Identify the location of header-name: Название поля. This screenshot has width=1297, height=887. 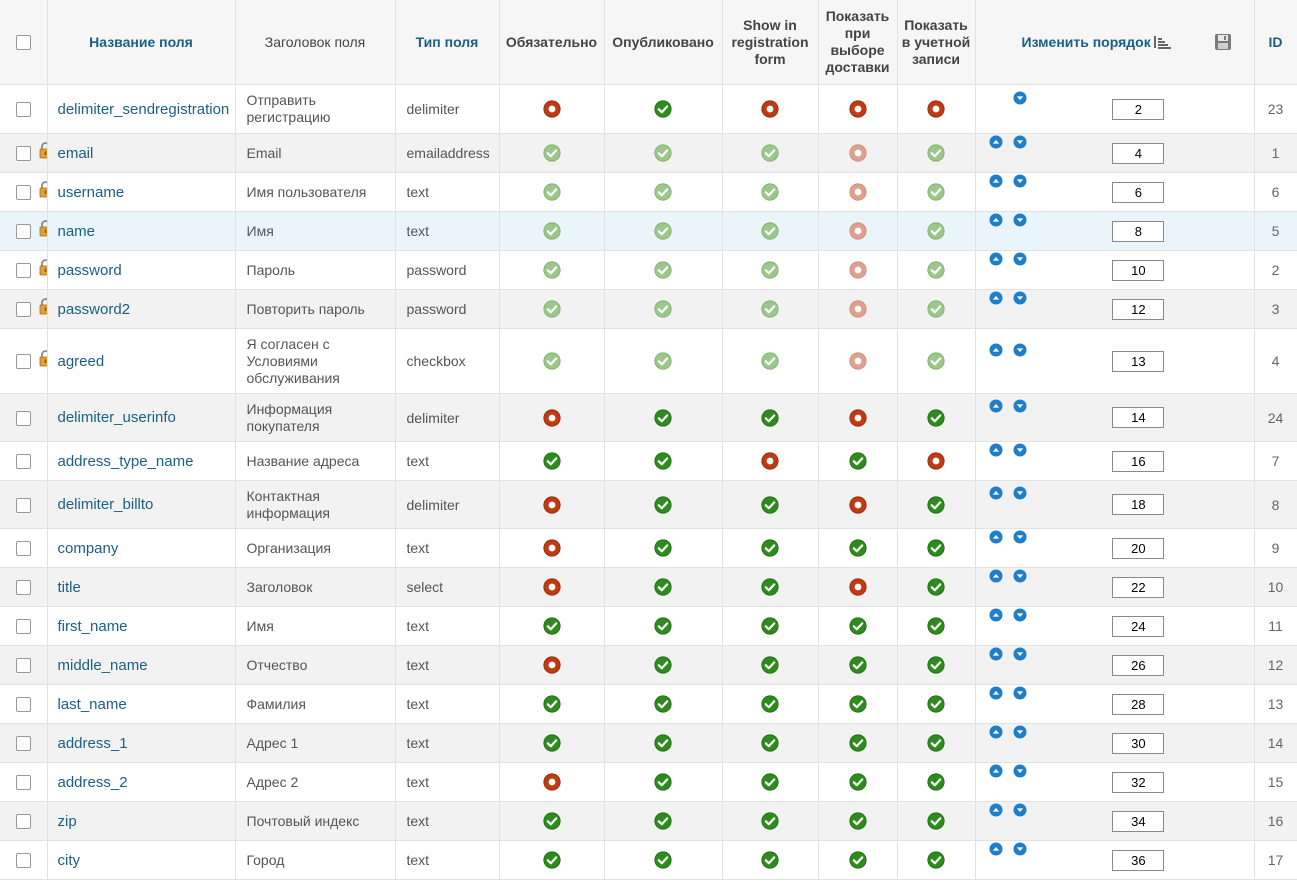
(141, 42).